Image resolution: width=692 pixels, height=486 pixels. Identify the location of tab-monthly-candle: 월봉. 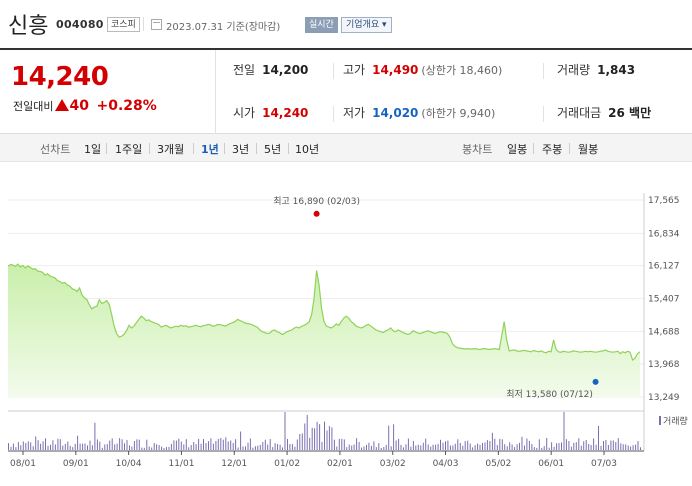
(588, 149).